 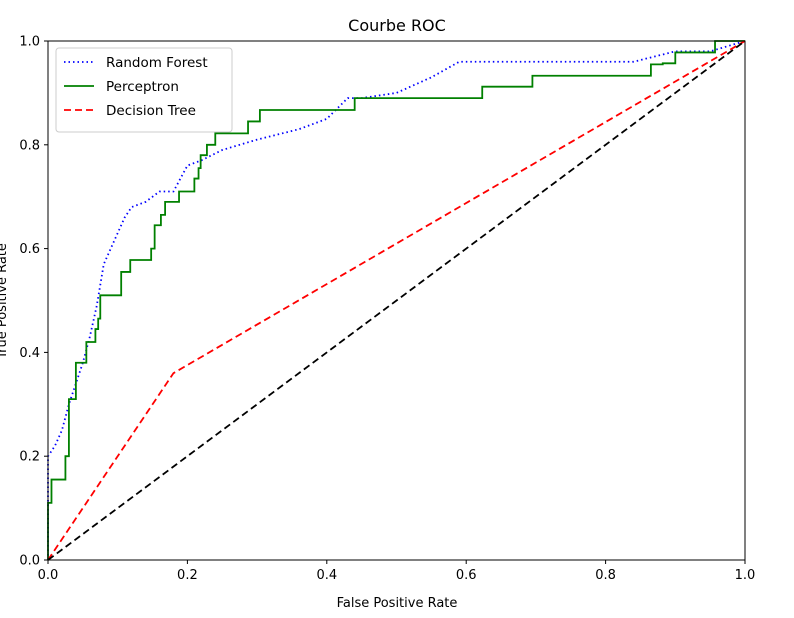 I want to click on y-tick-label: 0.6, so click(x=29, y=249).